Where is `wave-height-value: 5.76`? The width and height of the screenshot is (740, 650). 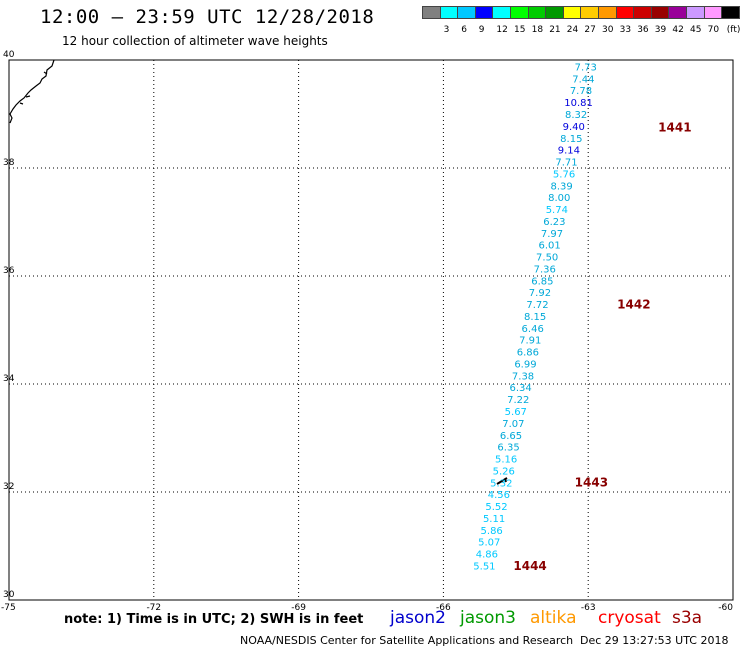 wave-height-value: 5.76 is located at coordinates (564, 174).